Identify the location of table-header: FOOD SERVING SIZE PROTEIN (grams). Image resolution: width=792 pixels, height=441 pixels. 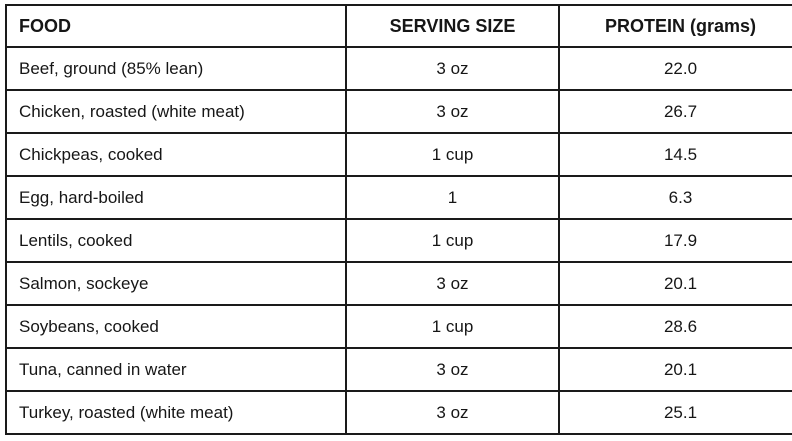
(398, 26).